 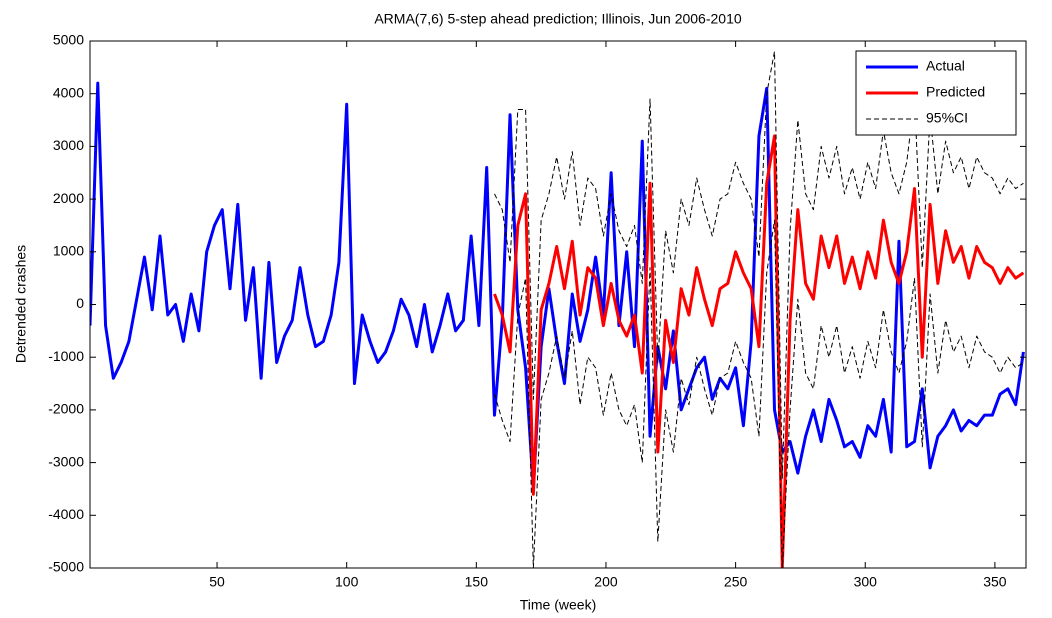 I want to click on y-tick-label: -1000, so click(x=66, y=356).